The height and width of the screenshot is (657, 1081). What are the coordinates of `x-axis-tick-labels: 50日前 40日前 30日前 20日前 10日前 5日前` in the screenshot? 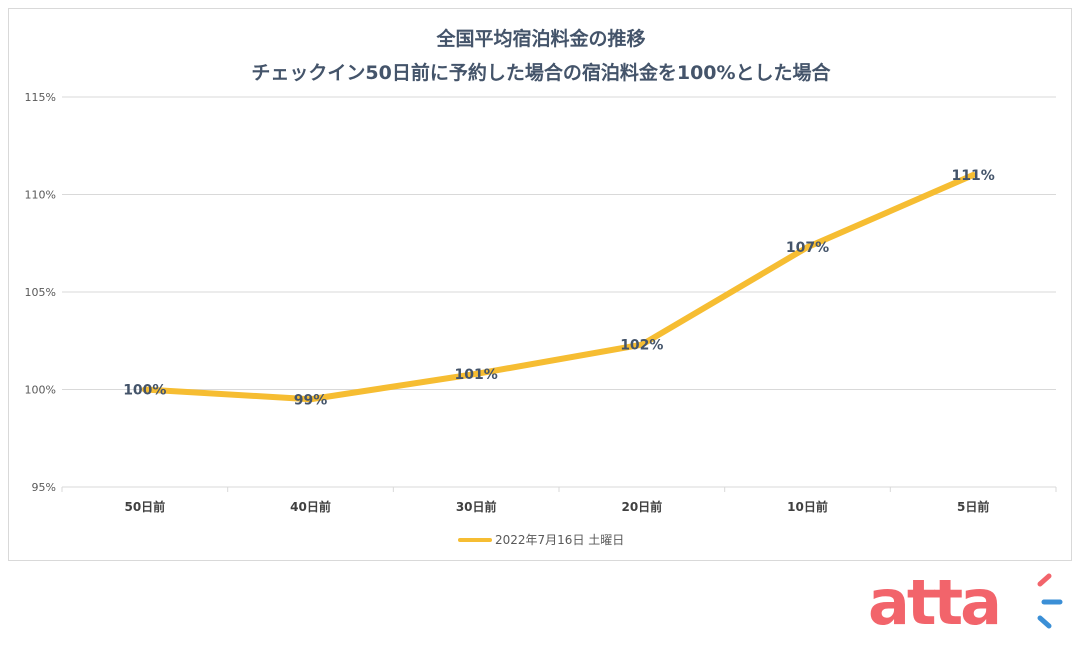 It's located at (556, 506).